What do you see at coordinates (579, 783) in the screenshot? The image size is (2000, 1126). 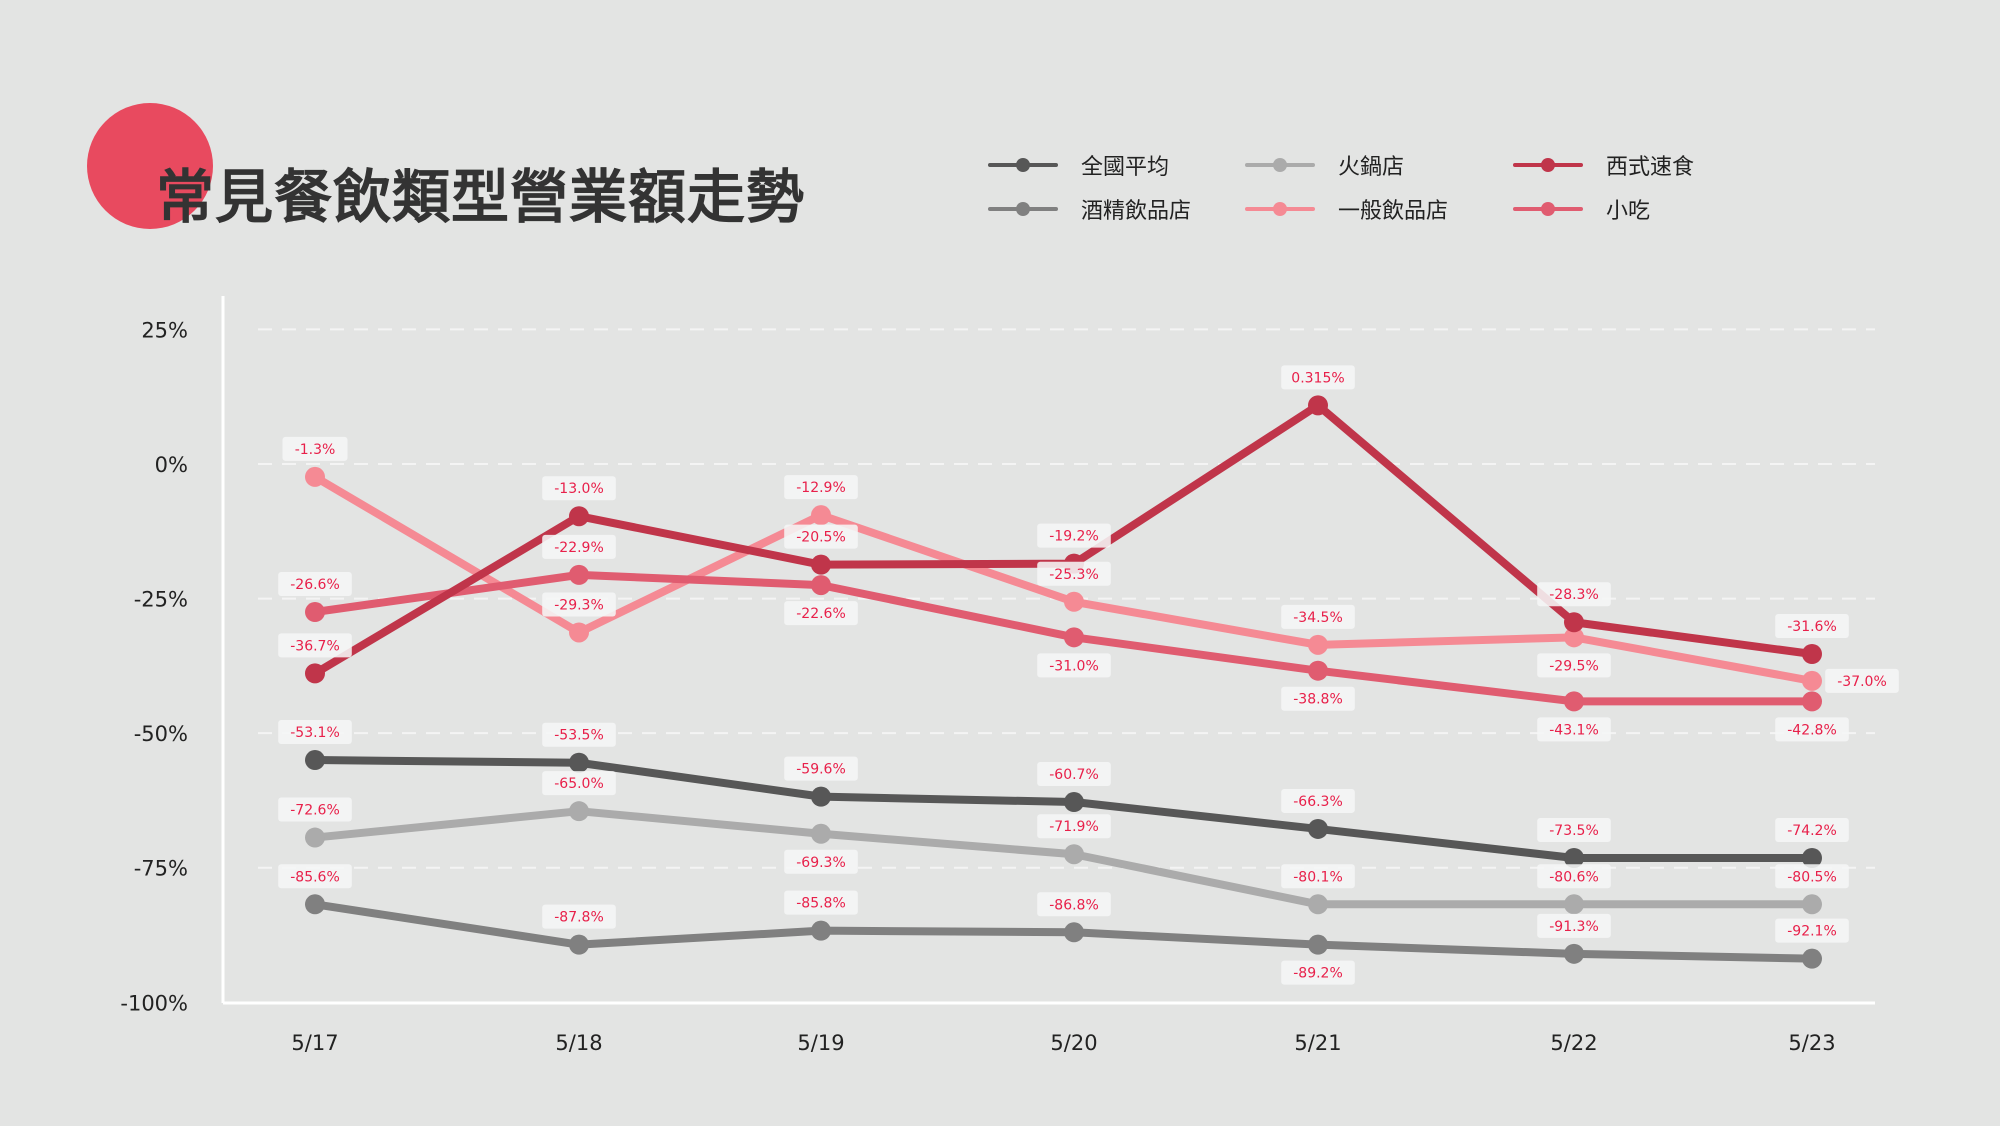 I see `data-label: -65.0%` at bounding box center [579, 783].